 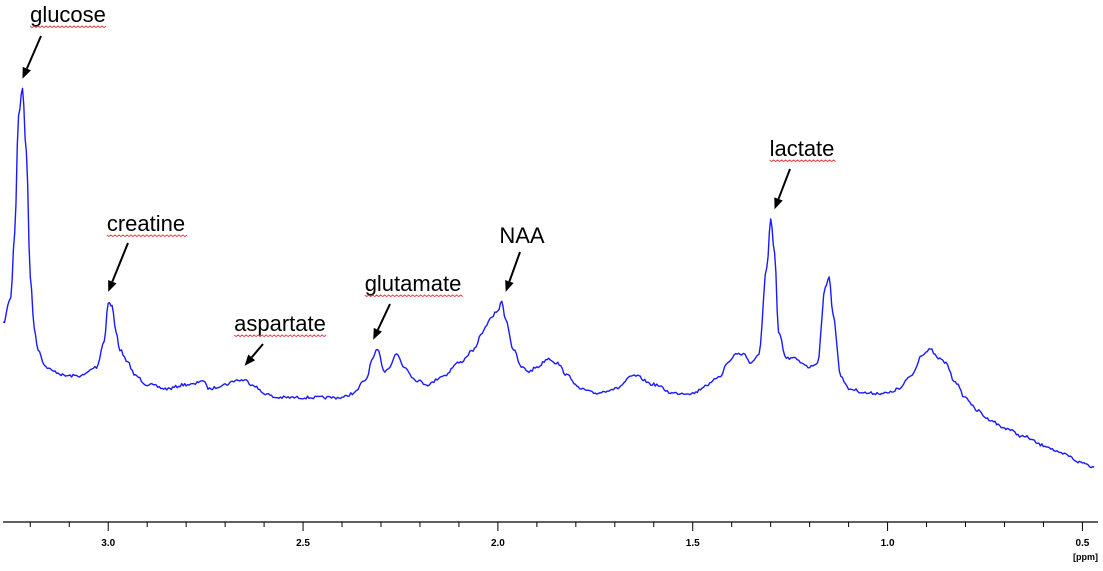 I want to click on x-axis-ticks, so click(x=556, y=526).